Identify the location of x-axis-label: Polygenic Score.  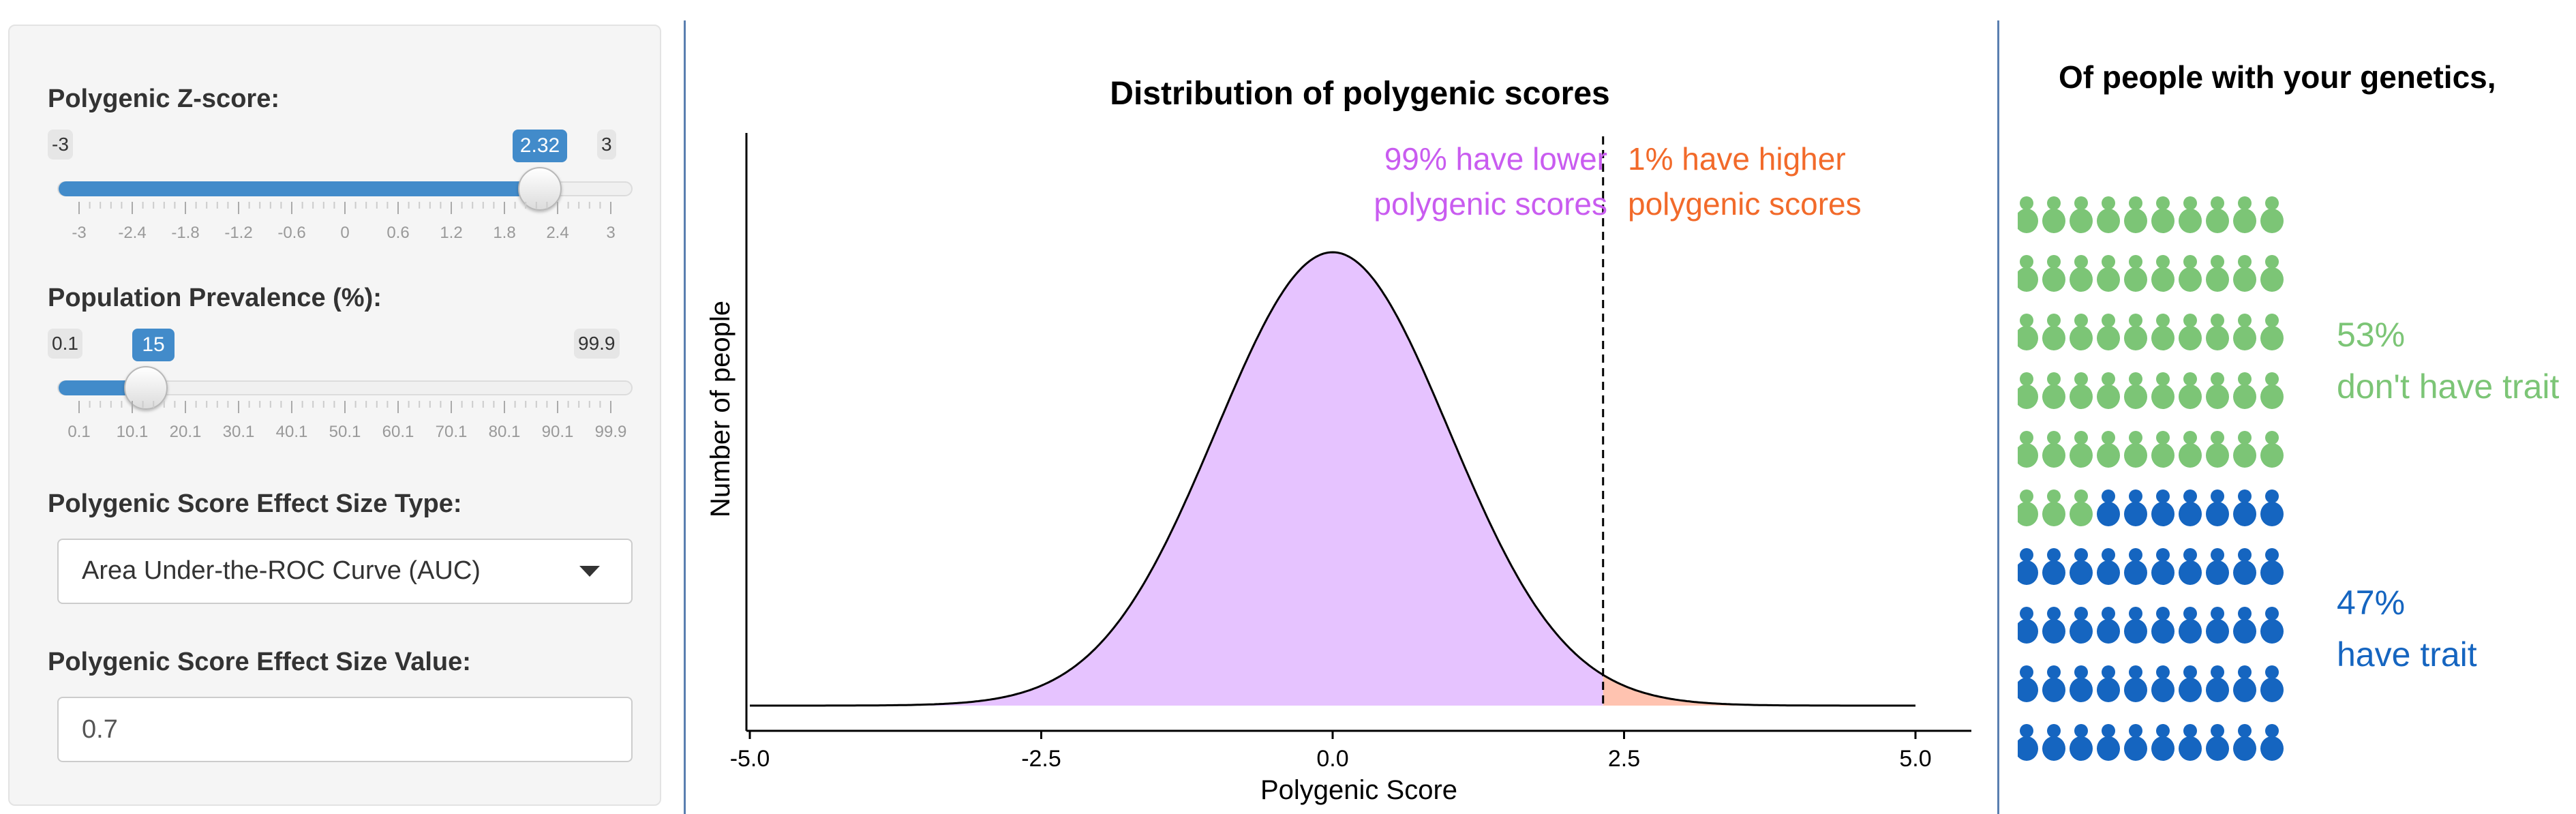
(1359, 790).